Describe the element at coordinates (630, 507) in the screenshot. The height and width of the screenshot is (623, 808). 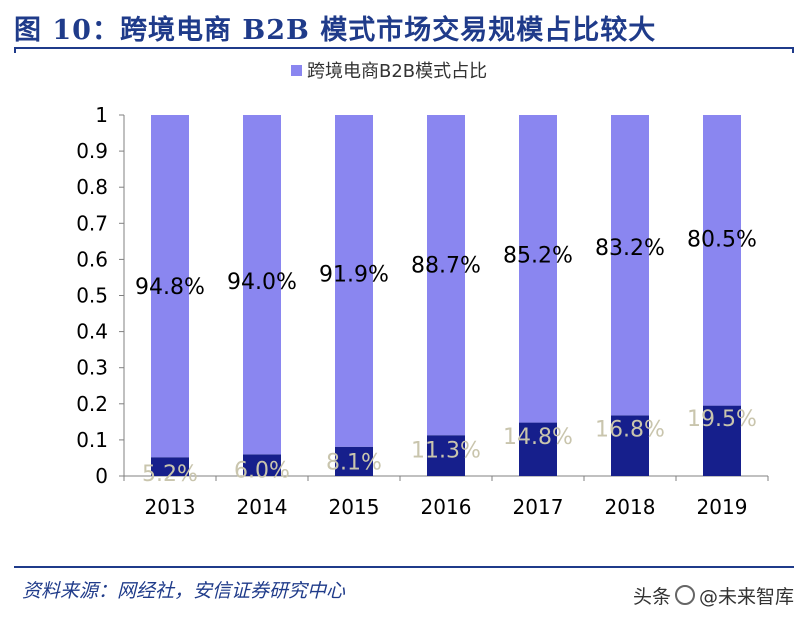
I see `x-tick-label: 2018` at that location.